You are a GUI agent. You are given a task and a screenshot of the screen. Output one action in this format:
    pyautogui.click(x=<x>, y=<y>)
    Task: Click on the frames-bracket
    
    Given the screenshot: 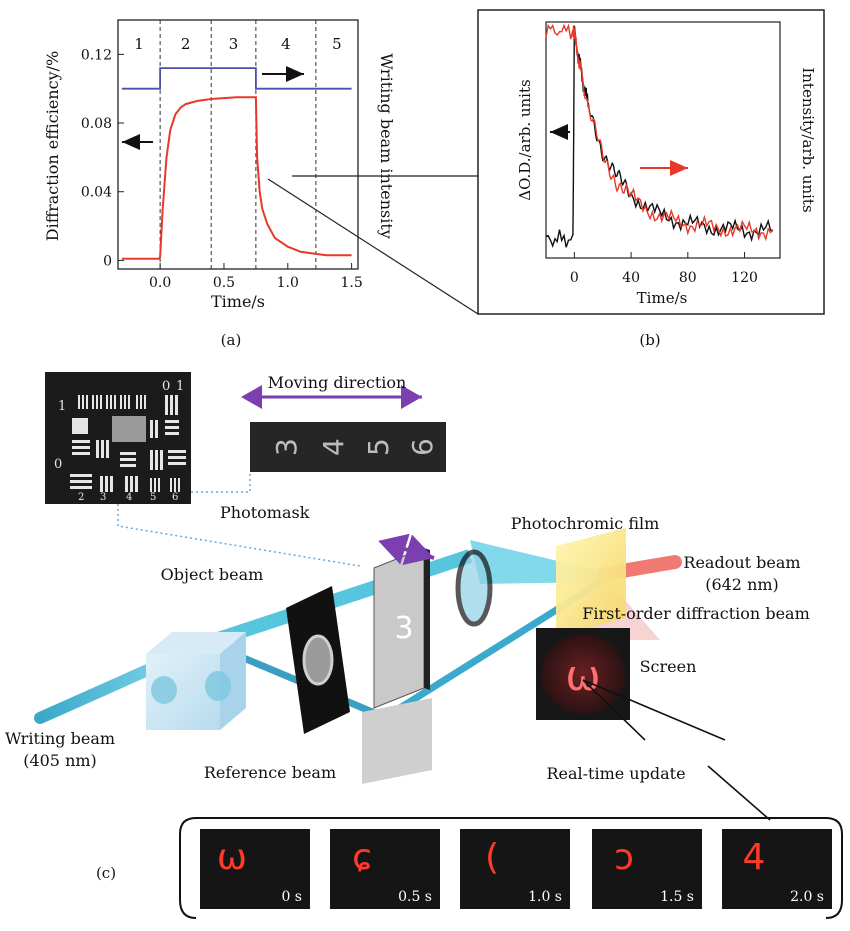 What is the action you would take?
    pyautogui.click(x=511, y=868)
    